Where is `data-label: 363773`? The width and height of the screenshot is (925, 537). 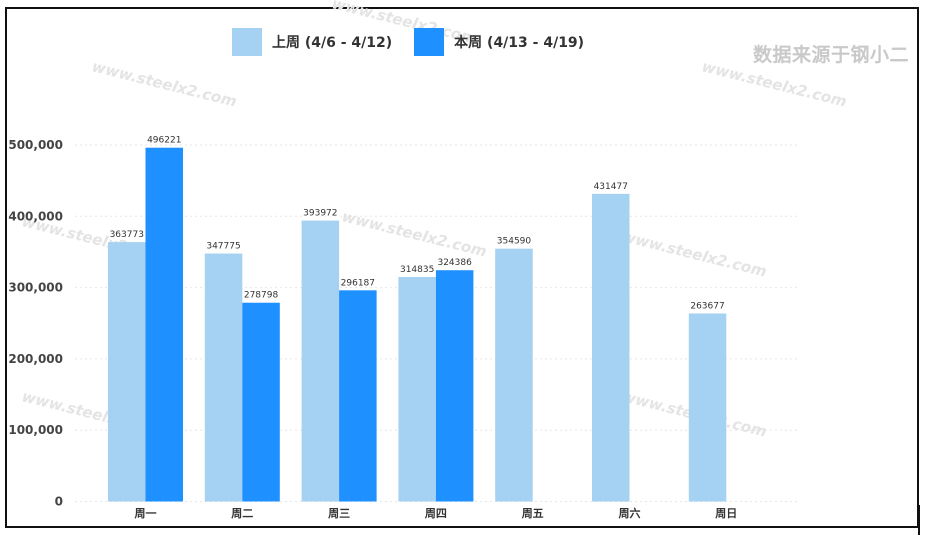
data-label: 363773 is located at coordinates (127, 235).